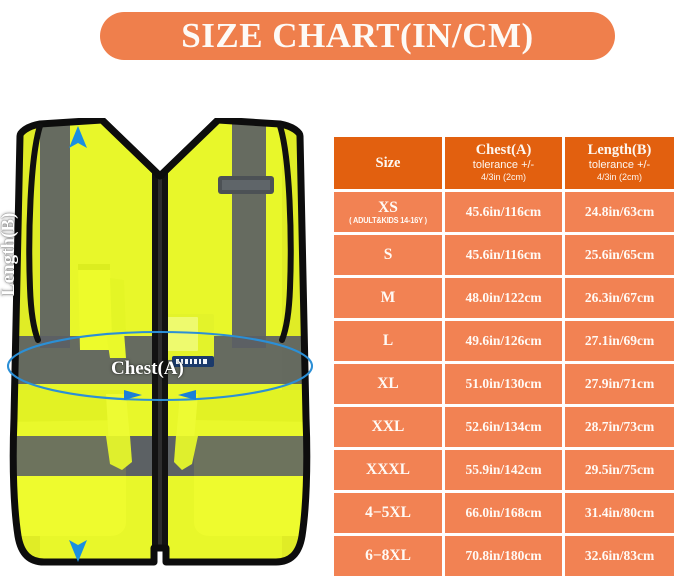 The width and height of the screenshot is (679, 579). I want to click on size-label: XXL, so click(388, 427).